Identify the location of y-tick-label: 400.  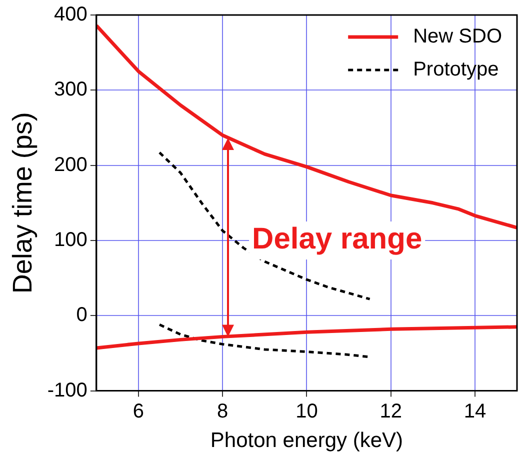
(71, 15).